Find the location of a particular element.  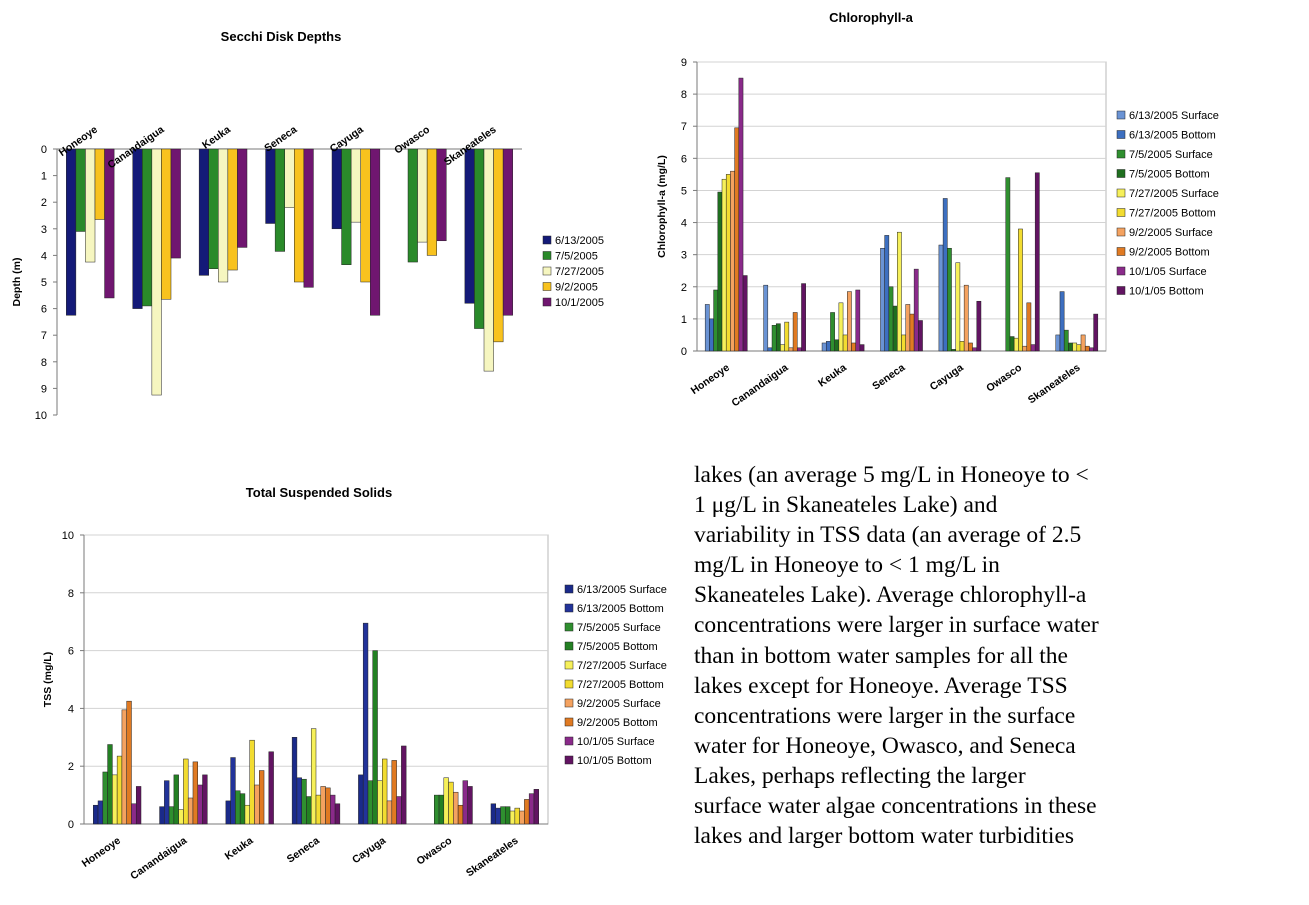

legend-label-10-1-05-surface: 10/1/05 Surface is located at coordinates (1168, 272).